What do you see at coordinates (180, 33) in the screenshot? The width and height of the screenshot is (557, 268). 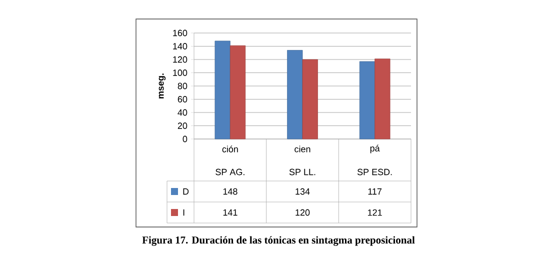 I see `y-tick-label: 160` at bounding box center [180, 33].